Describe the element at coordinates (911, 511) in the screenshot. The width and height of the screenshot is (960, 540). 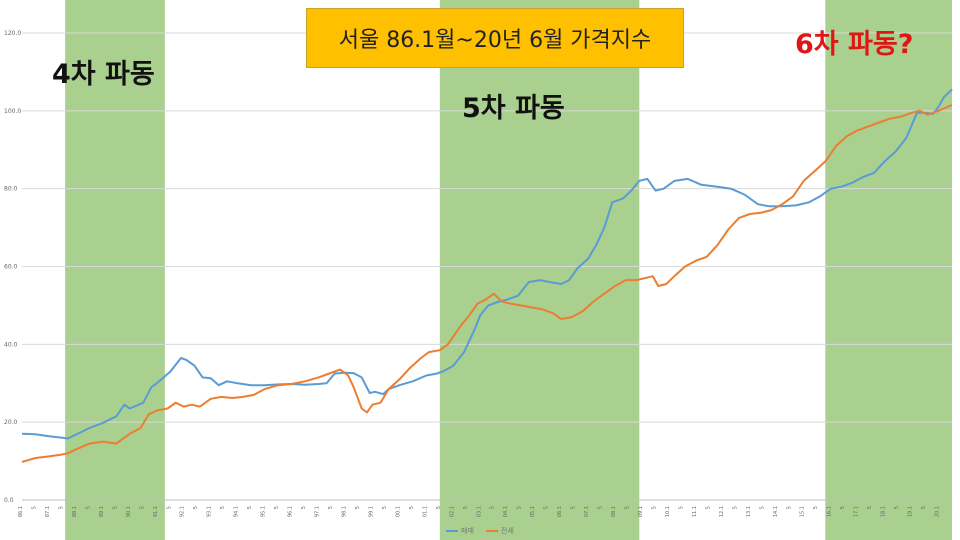
I see `x-tick-label: 19.1` at that location.